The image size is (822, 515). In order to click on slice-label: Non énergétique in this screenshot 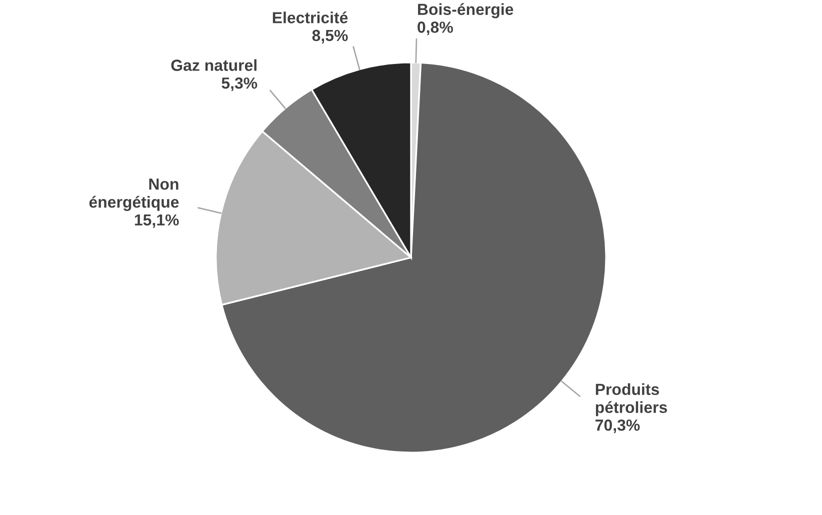, I will do `click(134, 194)`.